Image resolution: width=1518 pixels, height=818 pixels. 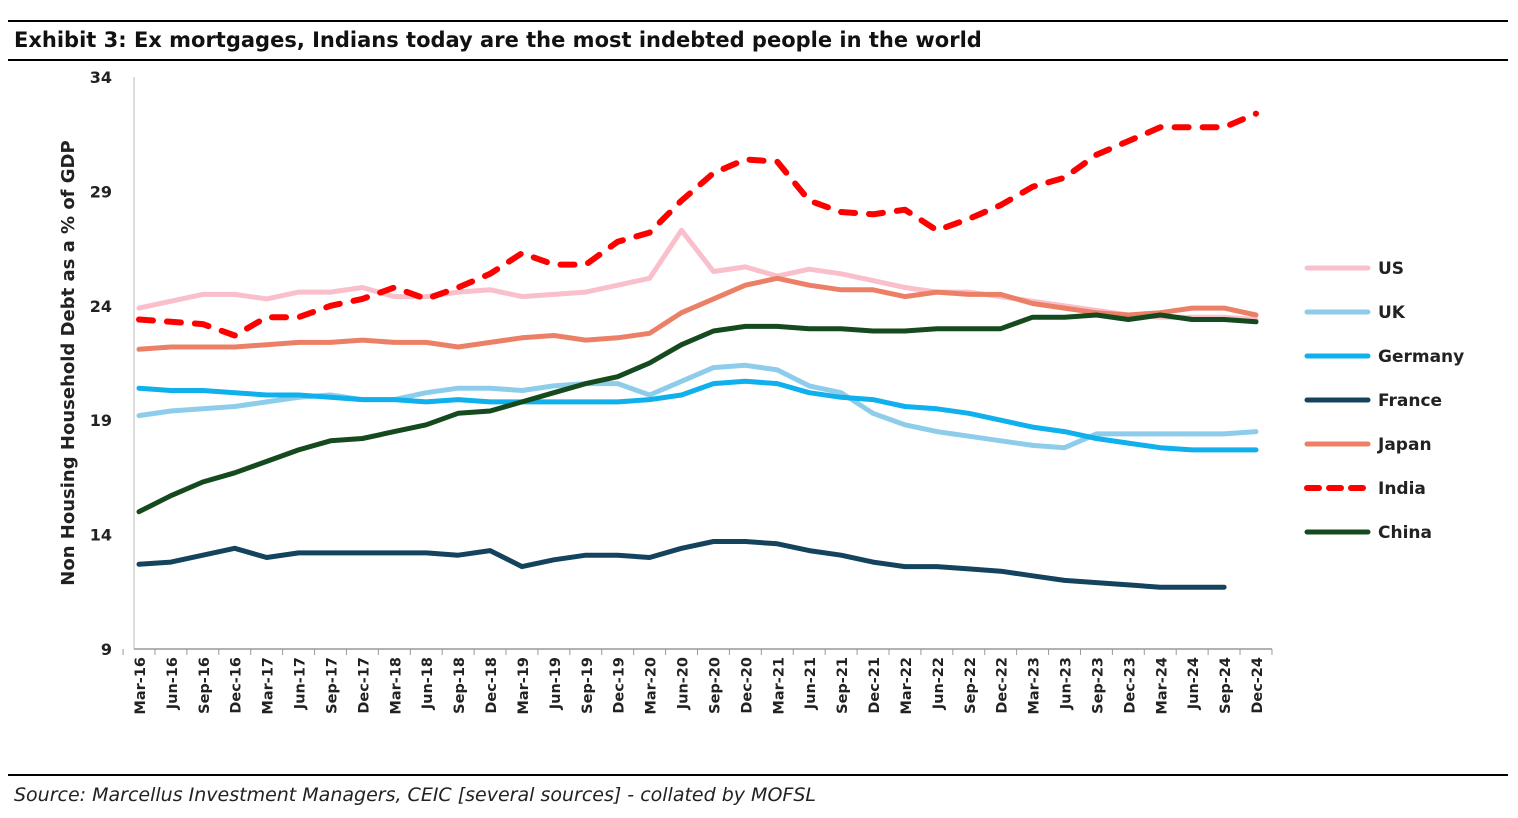 What do you see at coordinates (173, 683) in the screenshot?
I see `x-tick-label: Jun-16` at bounding box center [173, 683].